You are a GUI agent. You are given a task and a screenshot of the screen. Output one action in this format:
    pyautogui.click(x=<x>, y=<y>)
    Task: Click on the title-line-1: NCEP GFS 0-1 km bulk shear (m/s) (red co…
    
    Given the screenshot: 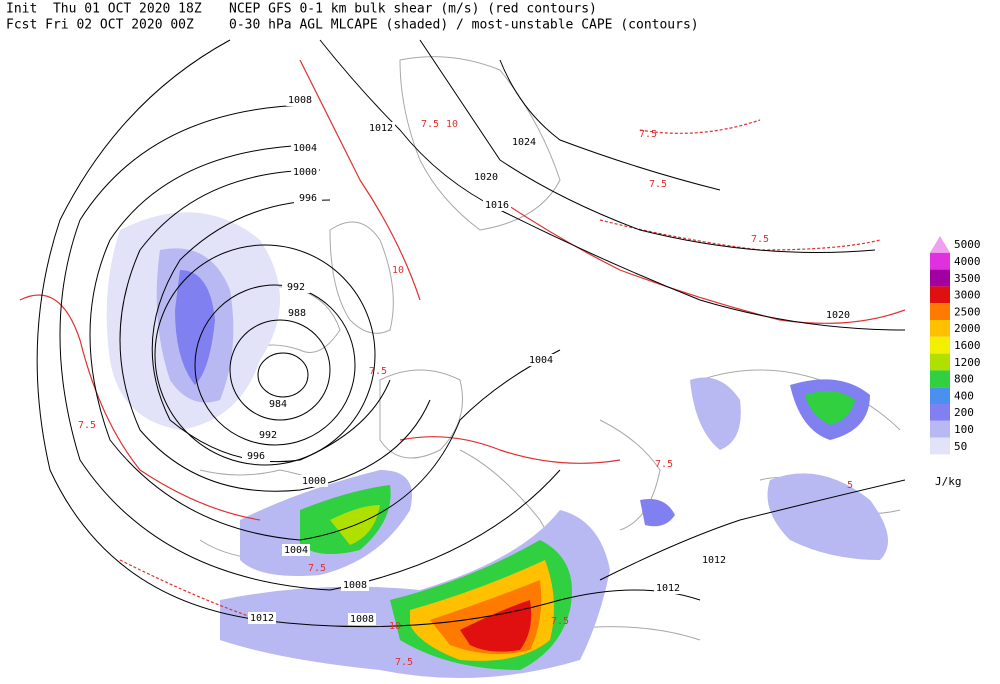 What is the action you would take?
    pyautogui.click(x=413, y=9)
    